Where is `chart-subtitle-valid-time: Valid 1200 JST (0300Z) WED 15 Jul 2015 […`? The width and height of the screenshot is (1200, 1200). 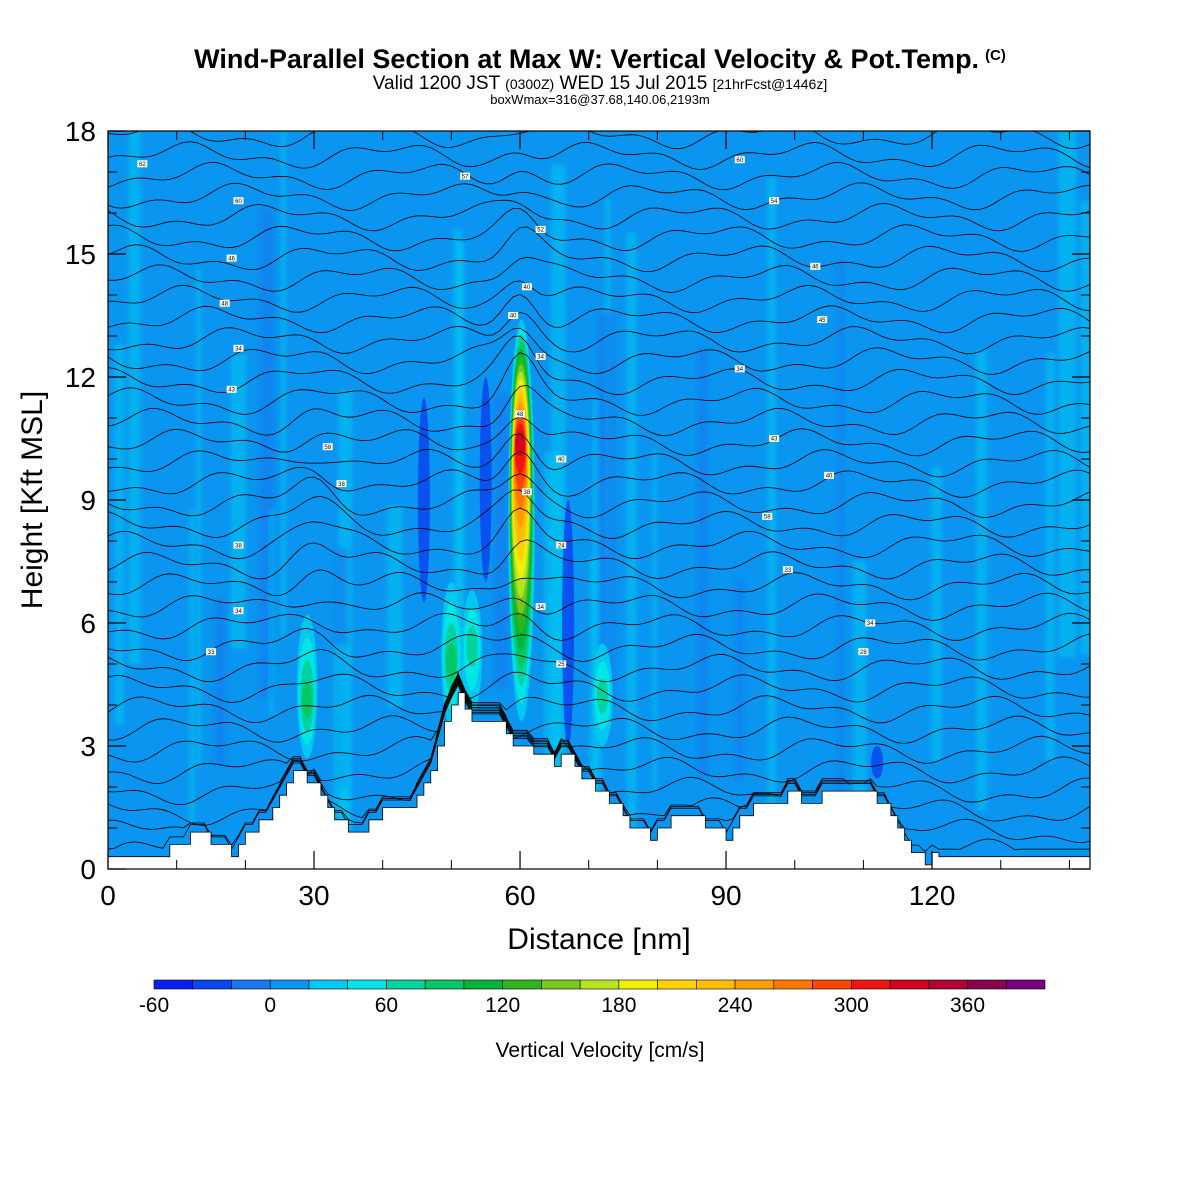 chart-subtitle-valid-time: Valid 1200 JST (0300Z) WED 15 Jul 2015 [… is located at coordinates (600, 84).